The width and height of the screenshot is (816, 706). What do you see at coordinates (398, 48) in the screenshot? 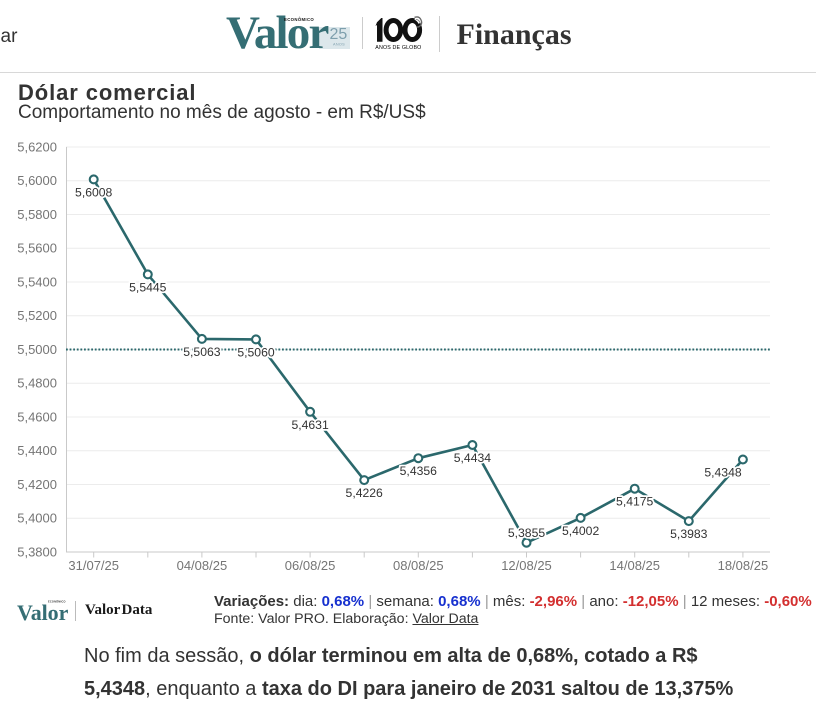
I see `svg-text: ANOS DE GLOBO` at bounding box center [398, 48].